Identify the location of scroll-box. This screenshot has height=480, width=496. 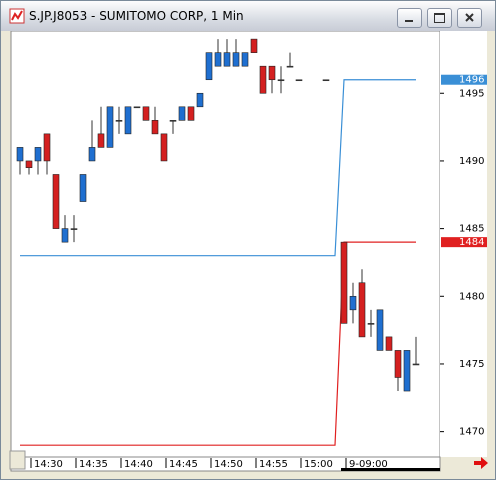
(17, 460).